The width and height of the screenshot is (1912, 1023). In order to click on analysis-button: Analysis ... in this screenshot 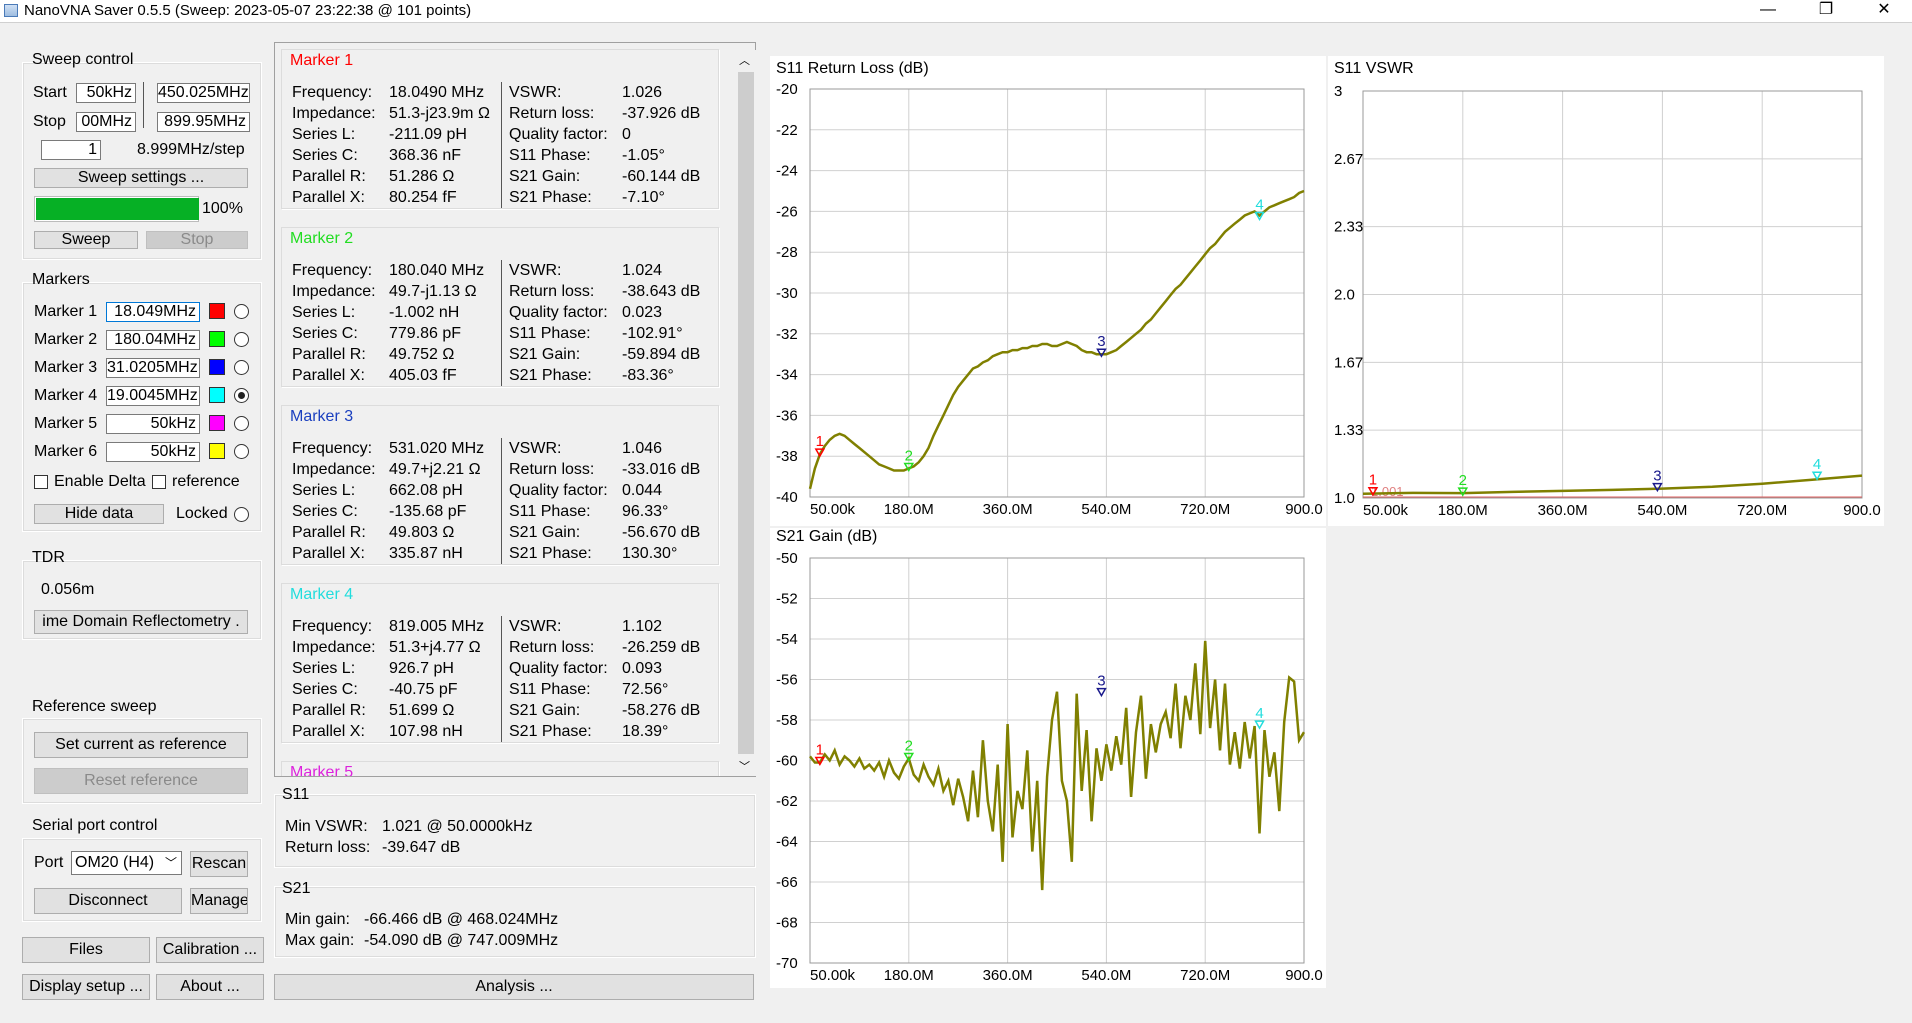, I will do `click(514, 987)`.